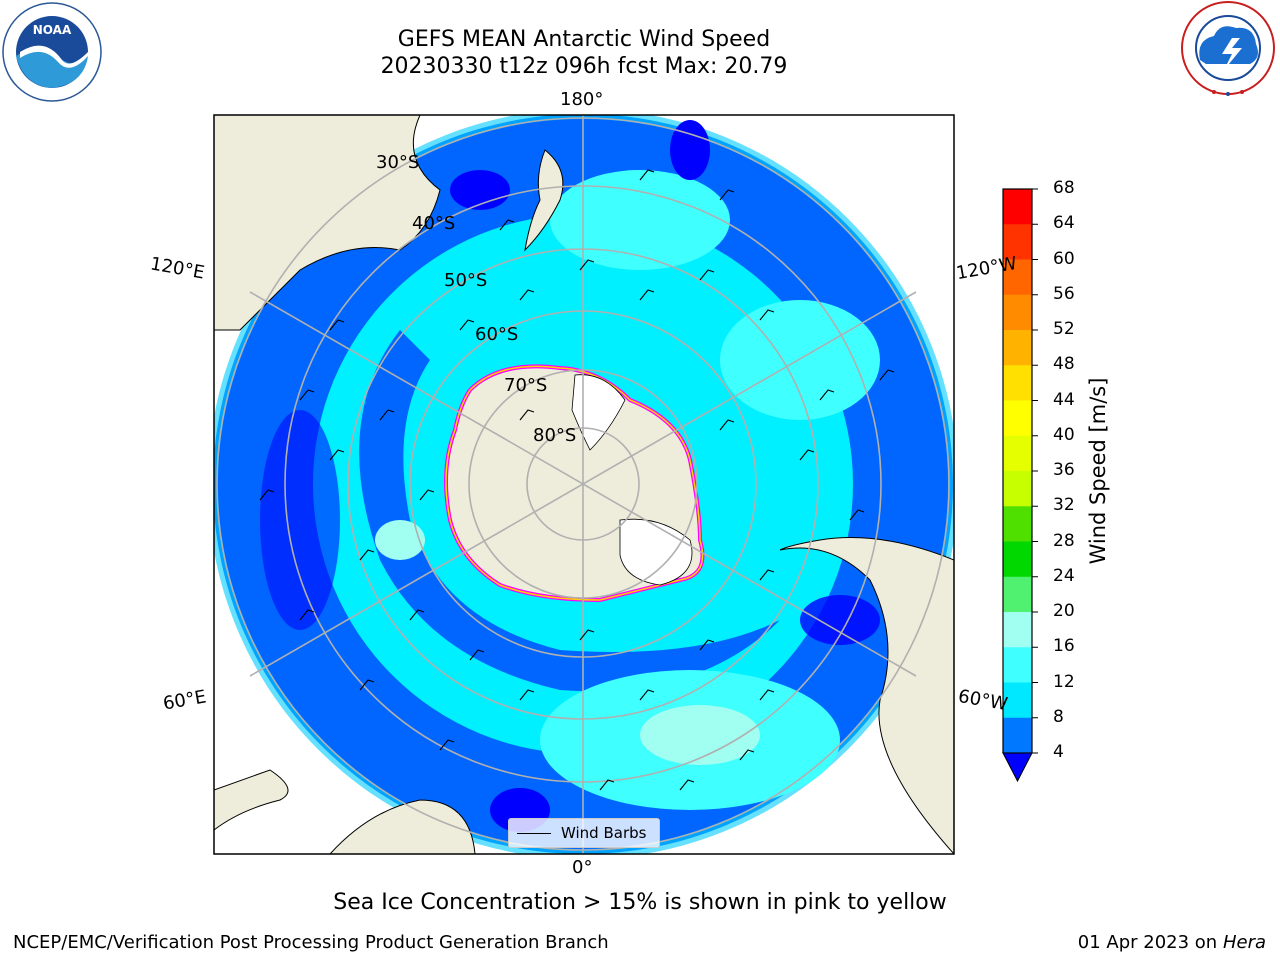  Describe the element at coordinates (497, 334) in the screenshot. I see `lat-label-60s: 60°S` at that location.